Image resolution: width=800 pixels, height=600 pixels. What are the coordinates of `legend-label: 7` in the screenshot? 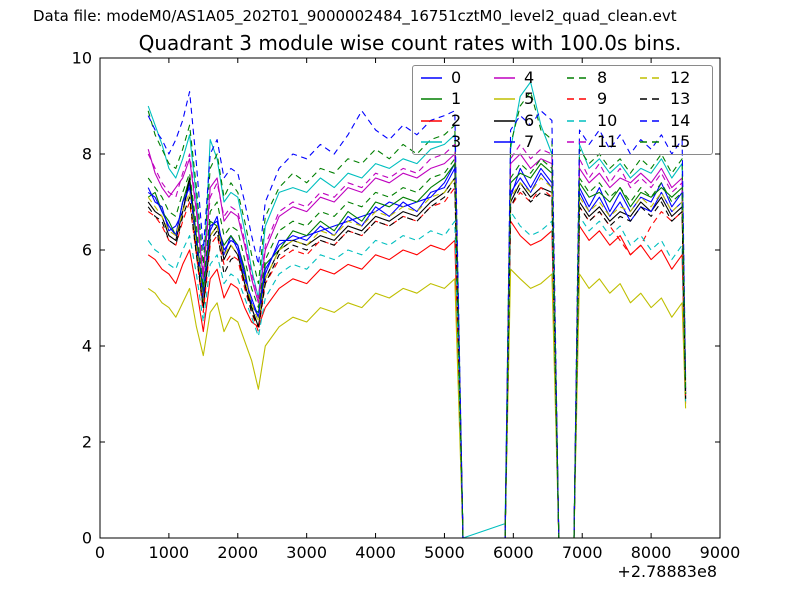 It's located at (529, 142).